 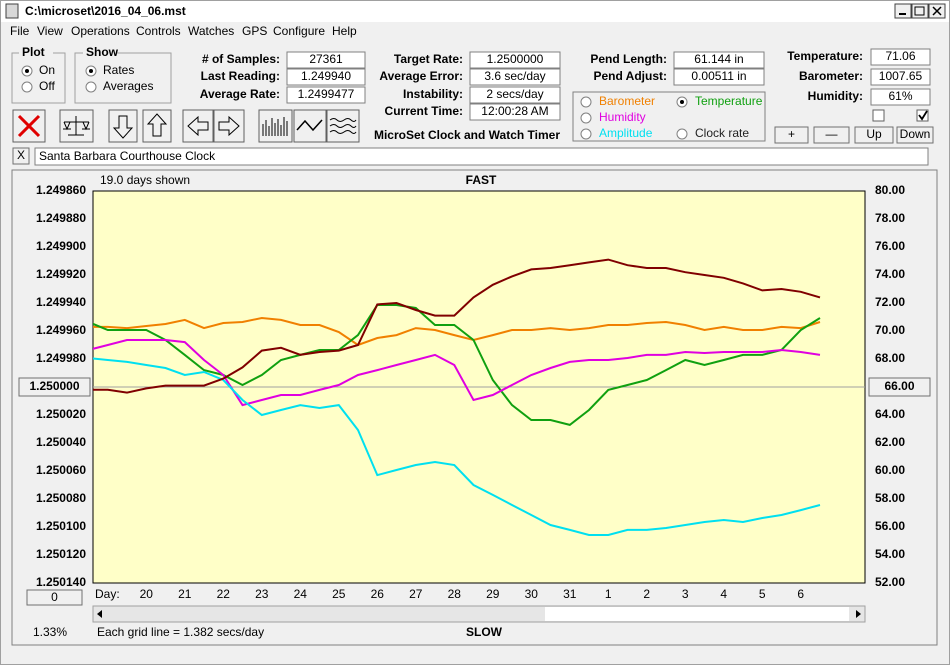 I want to click on window-controls, so click(x=920, y=11).